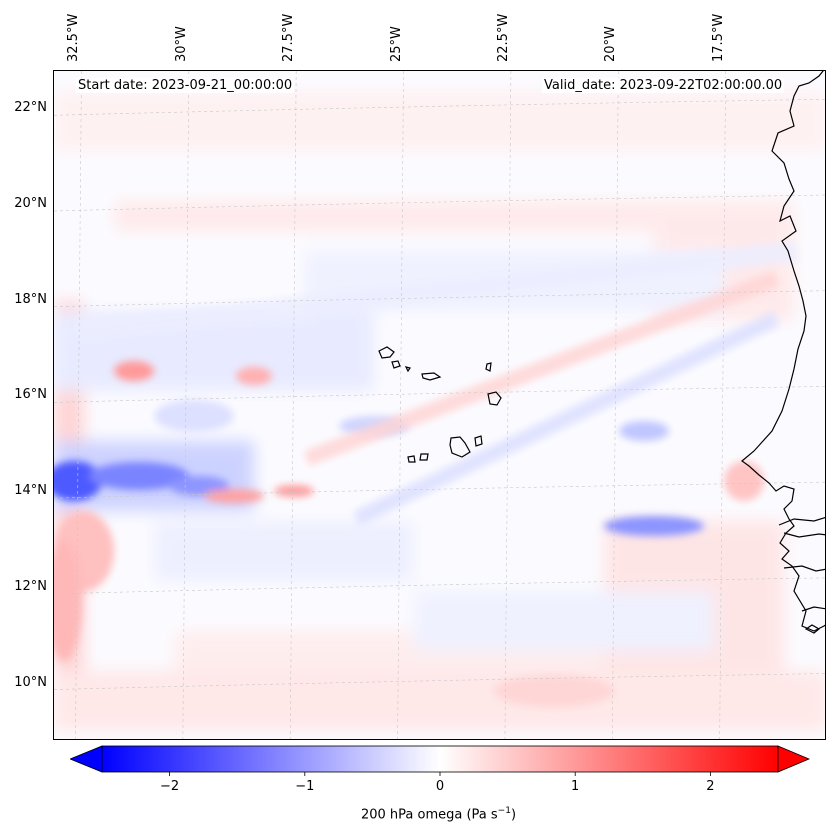  I want to click on colorbar-ticks, so click(440, 774).